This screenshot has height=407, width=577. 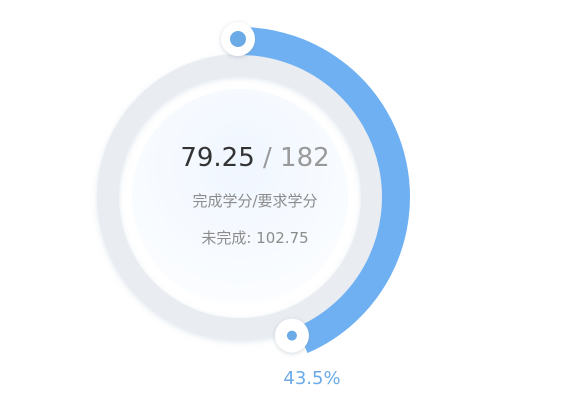 What do you see at coordinates (238, 39) in the screenshot?
I see `progress-start-knob` at bounding box center [238, 39].